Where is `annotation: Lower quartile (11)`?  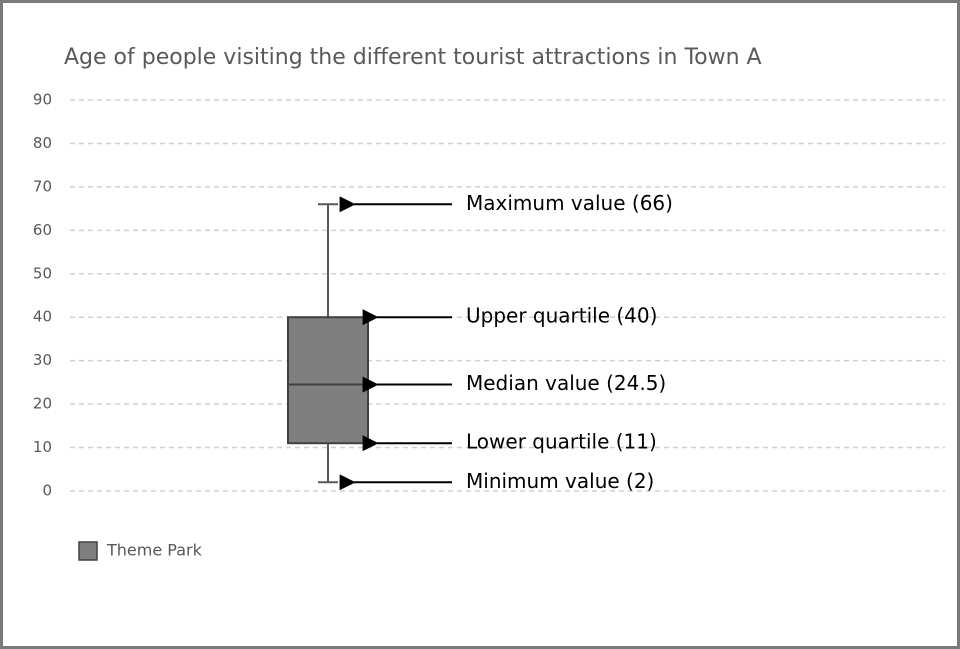 annotation: Lower quartile (11) is located at coordinates (561, 442).